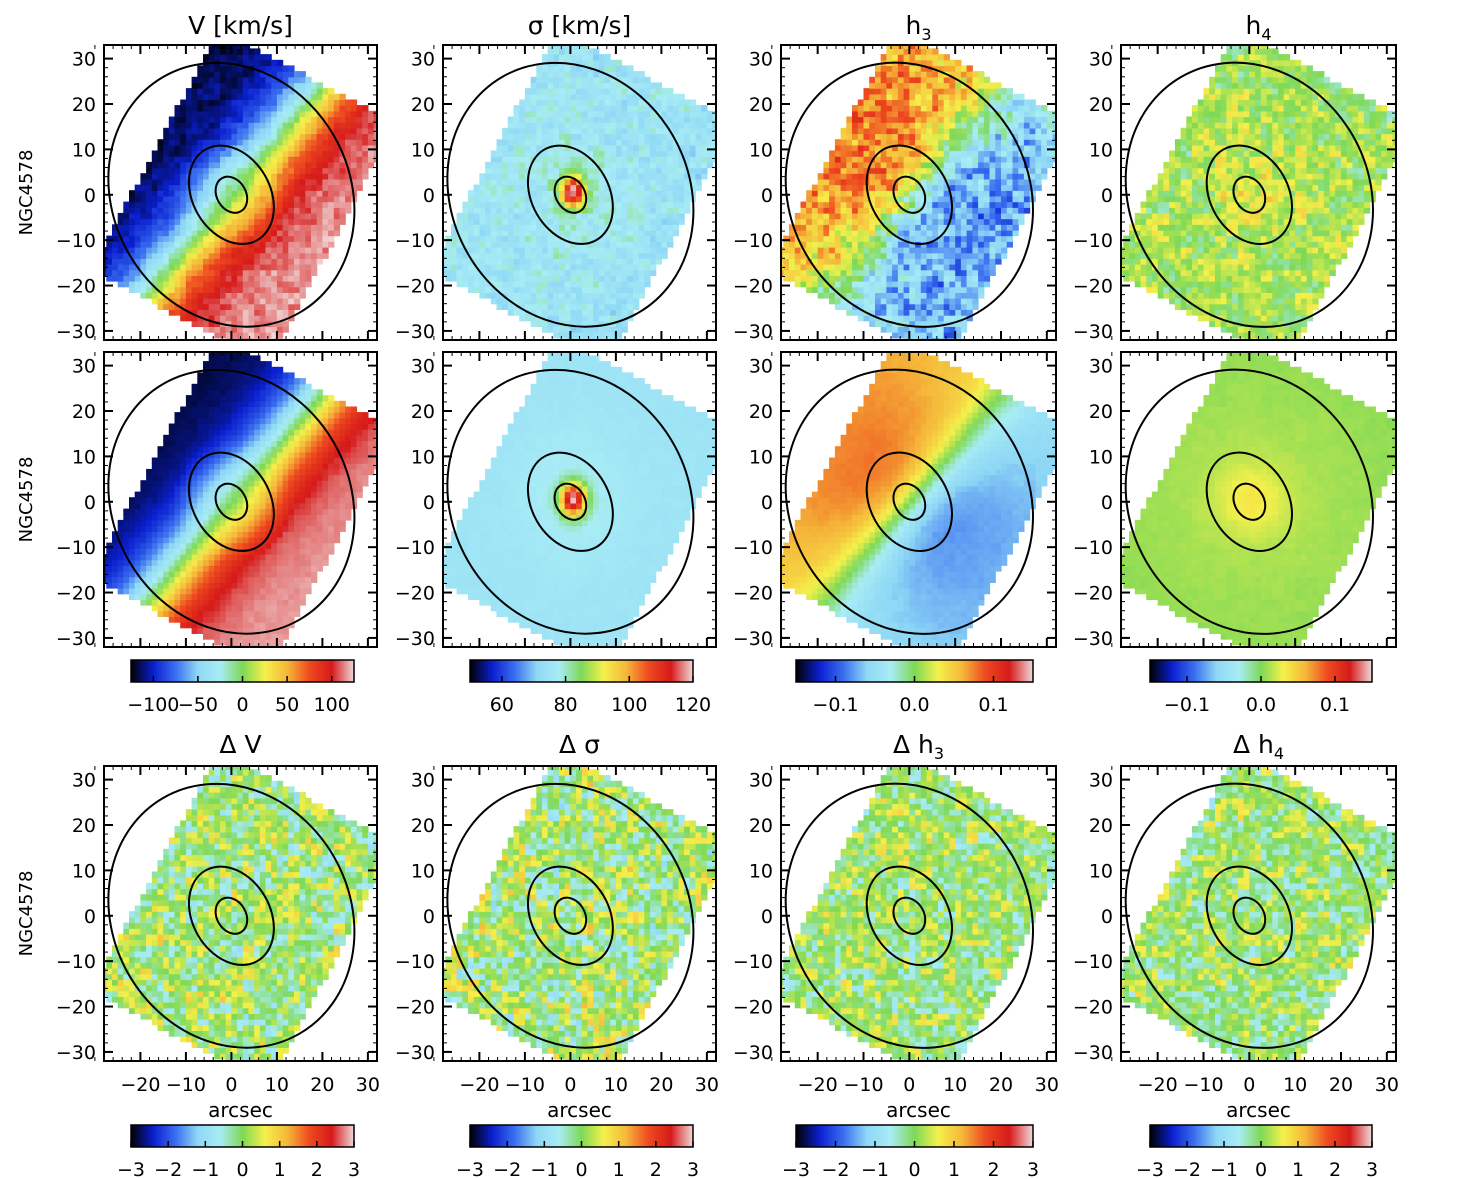 The height and width of the screenshot is (1179, 1475). I want to click on panel-title: σ [km/s], so click(580, 25).